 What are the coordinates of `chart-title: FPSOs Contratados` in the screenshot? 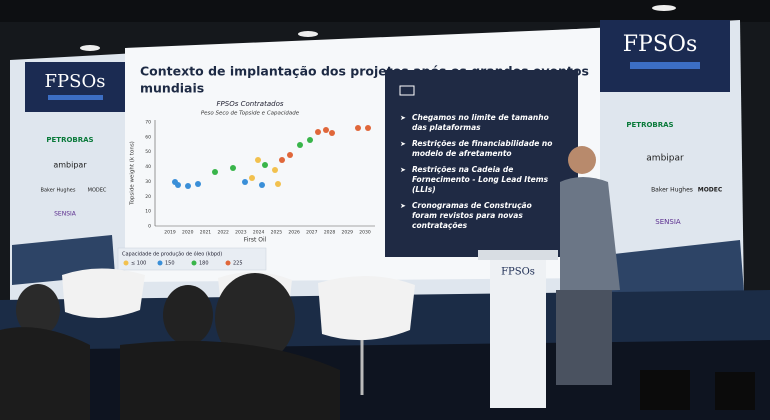 It's located at (250, 104).